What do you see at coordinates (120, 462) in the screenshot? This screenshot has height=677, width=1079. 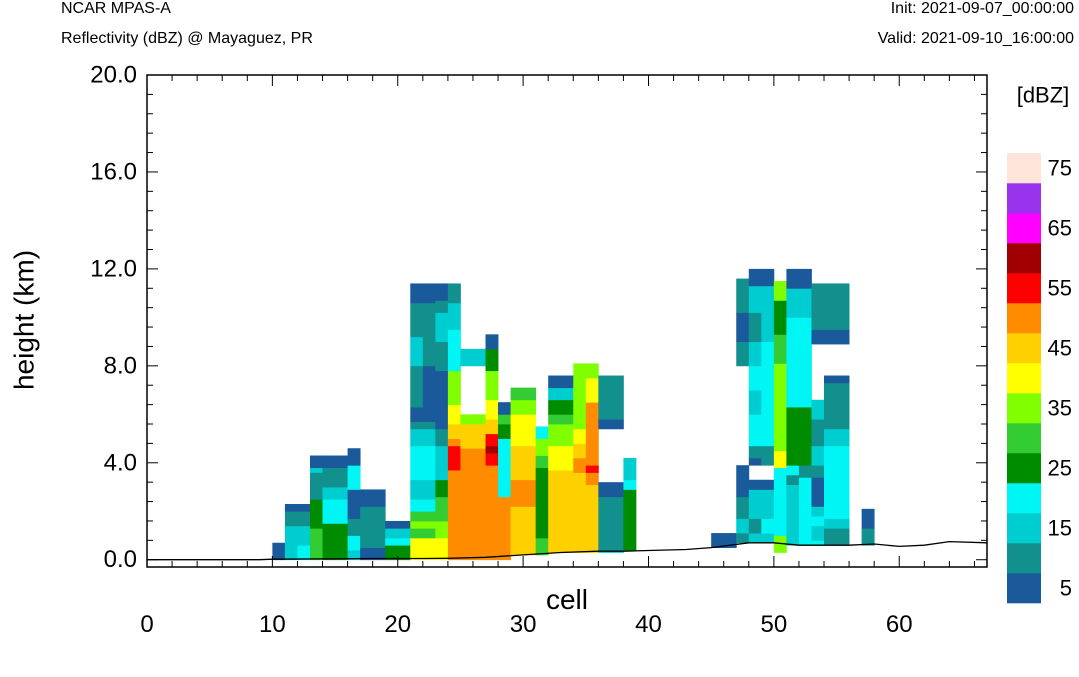 I see `y-tick-label: 4.0` at bounding box center [120, 462].